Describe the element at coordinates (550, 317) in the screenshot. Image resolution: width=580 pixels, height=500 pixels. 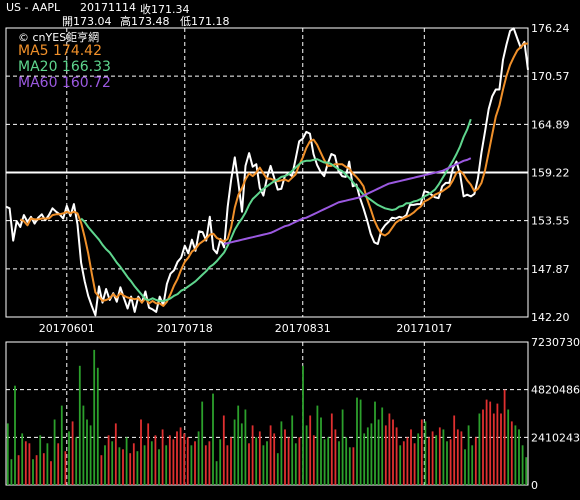
I see `price-y-tick-label: 142.20` at that location.